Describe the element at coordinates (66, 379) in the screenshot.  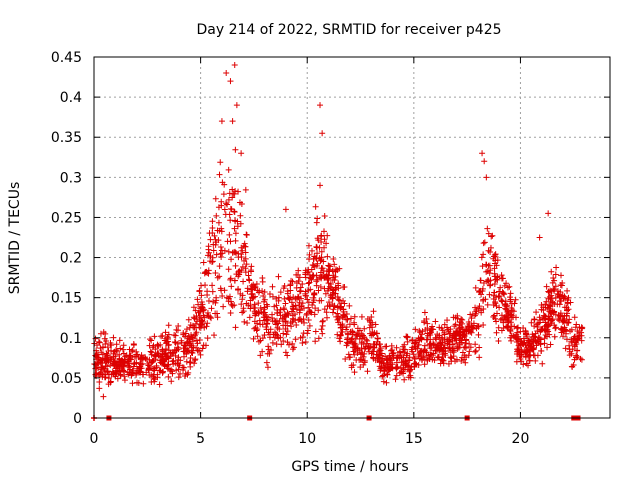
I see `y-tick-label: 0.05` at that location.